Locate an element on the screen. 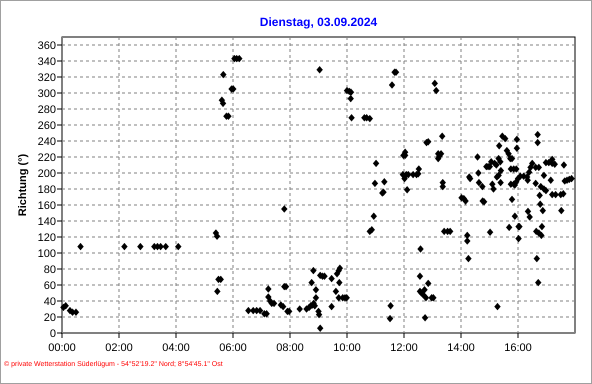 The width and height of the screenshot is (592, 384). y-tick-label: 20 is located at coordinates (50, 318).